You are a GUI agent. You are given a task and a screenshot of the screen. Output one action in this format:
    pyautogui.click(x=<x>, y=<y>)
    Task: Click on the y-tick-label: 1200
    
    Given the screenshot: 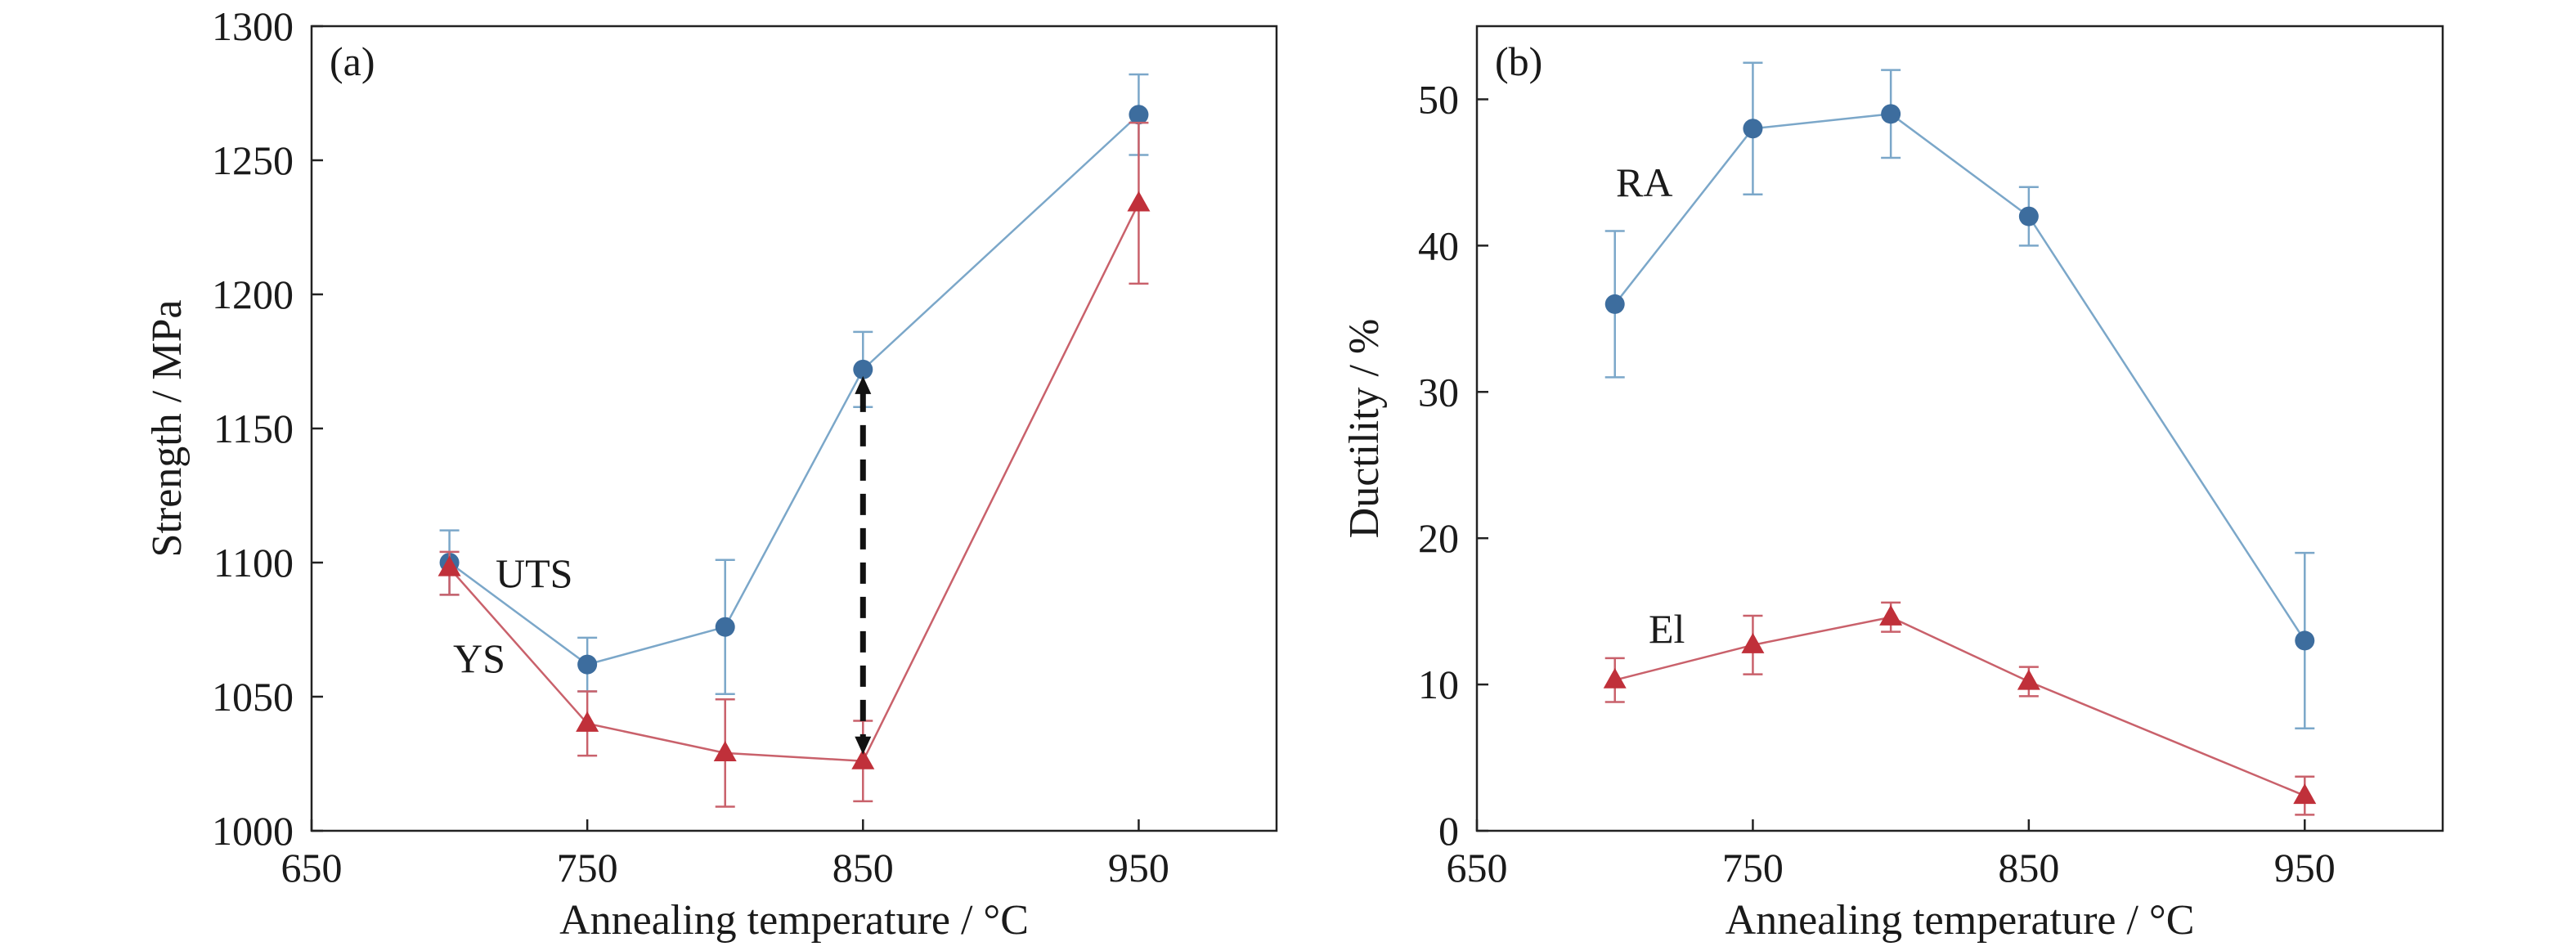 What is the action you would take?
    pyautogui.click(x=253, y=294)
    